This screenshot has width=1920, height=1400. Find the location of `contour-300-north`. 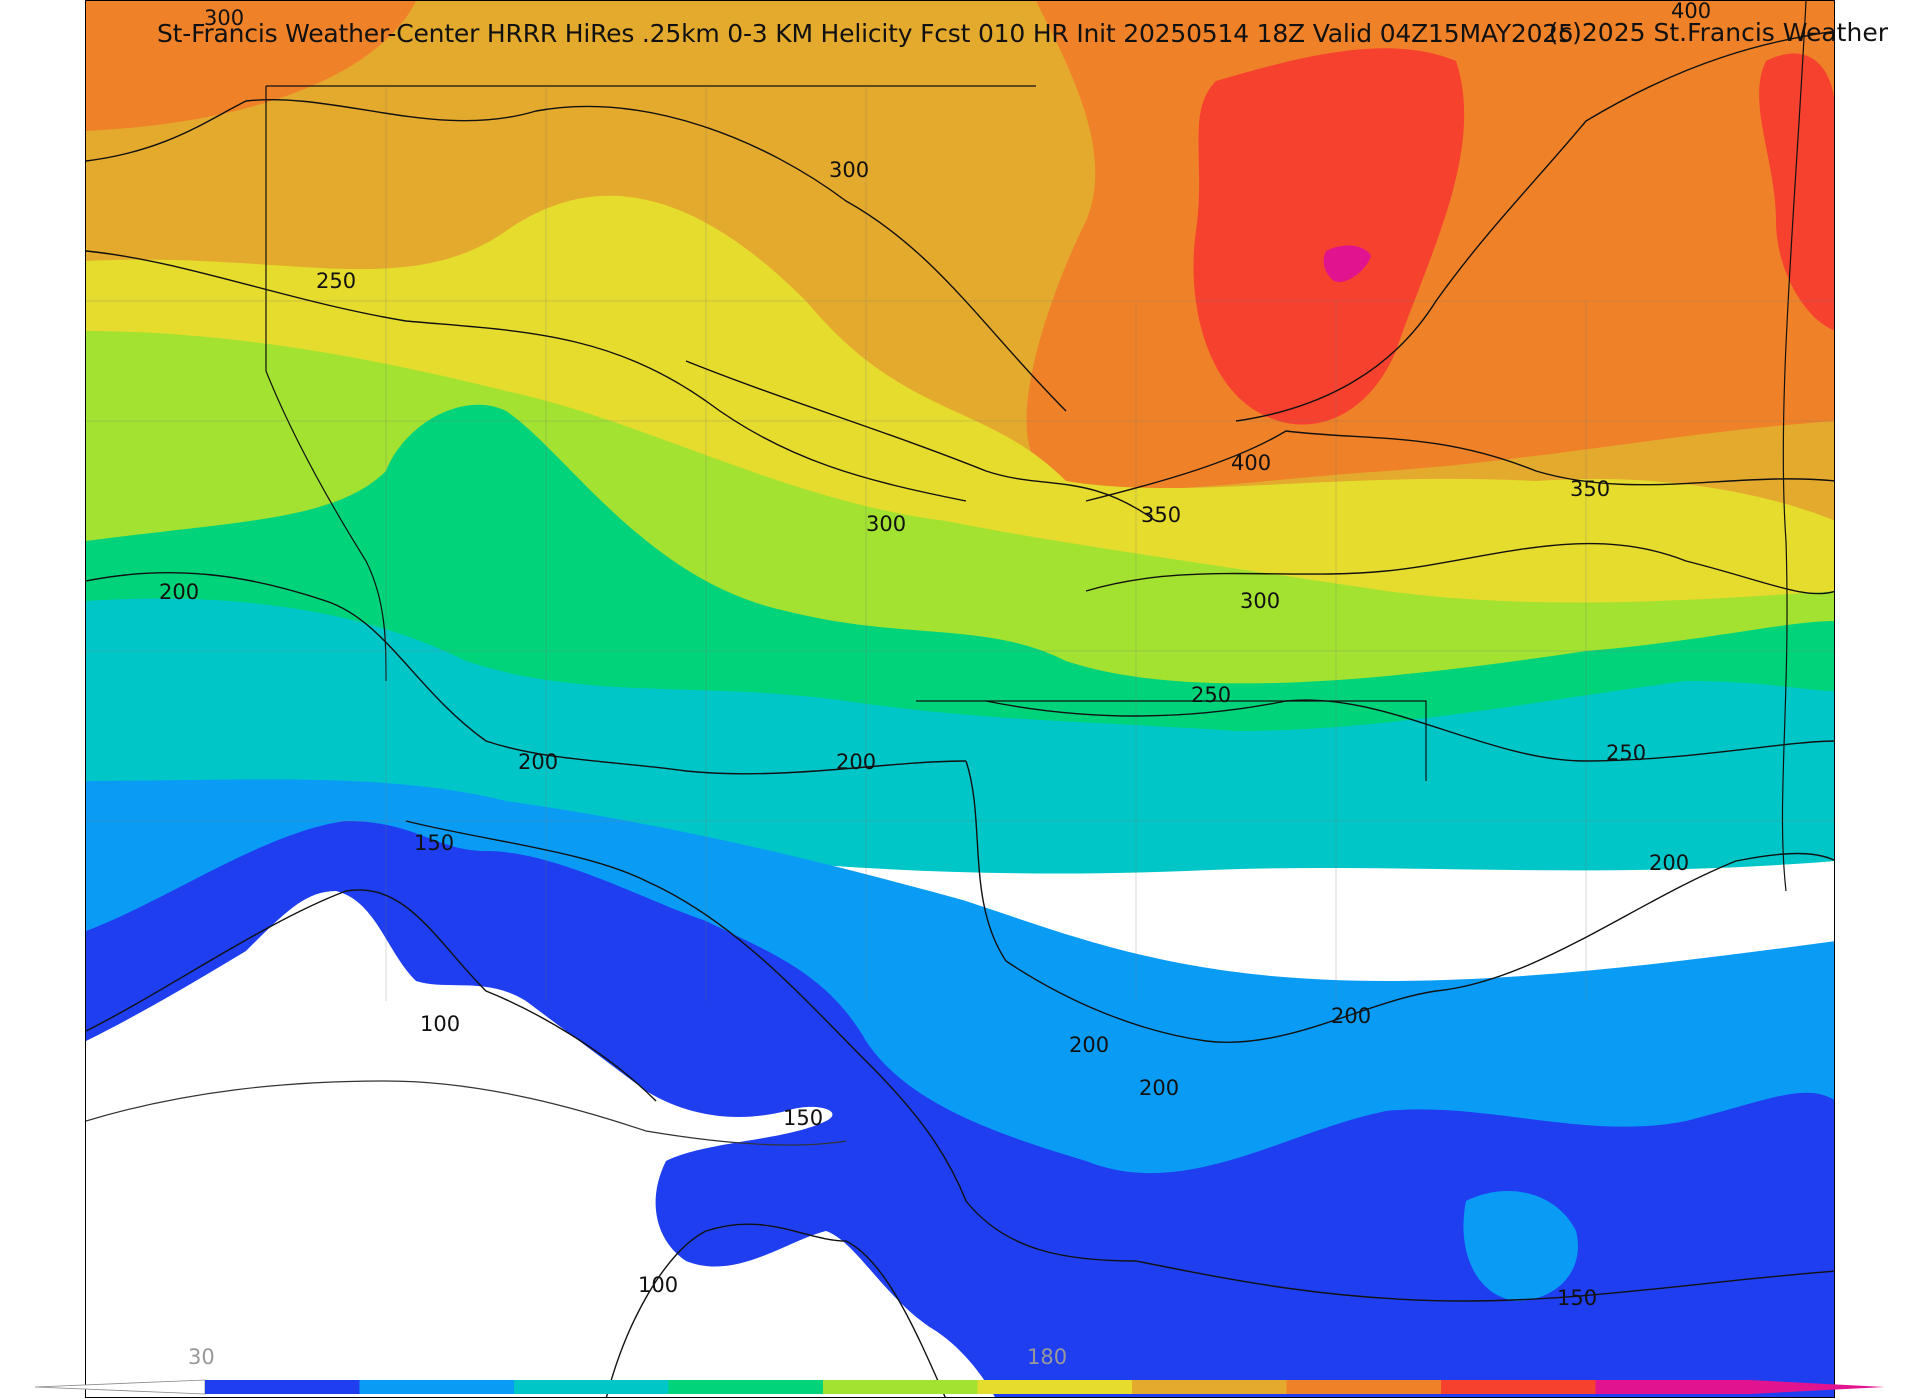

contour-300-north is located at coordinates (576, 255).